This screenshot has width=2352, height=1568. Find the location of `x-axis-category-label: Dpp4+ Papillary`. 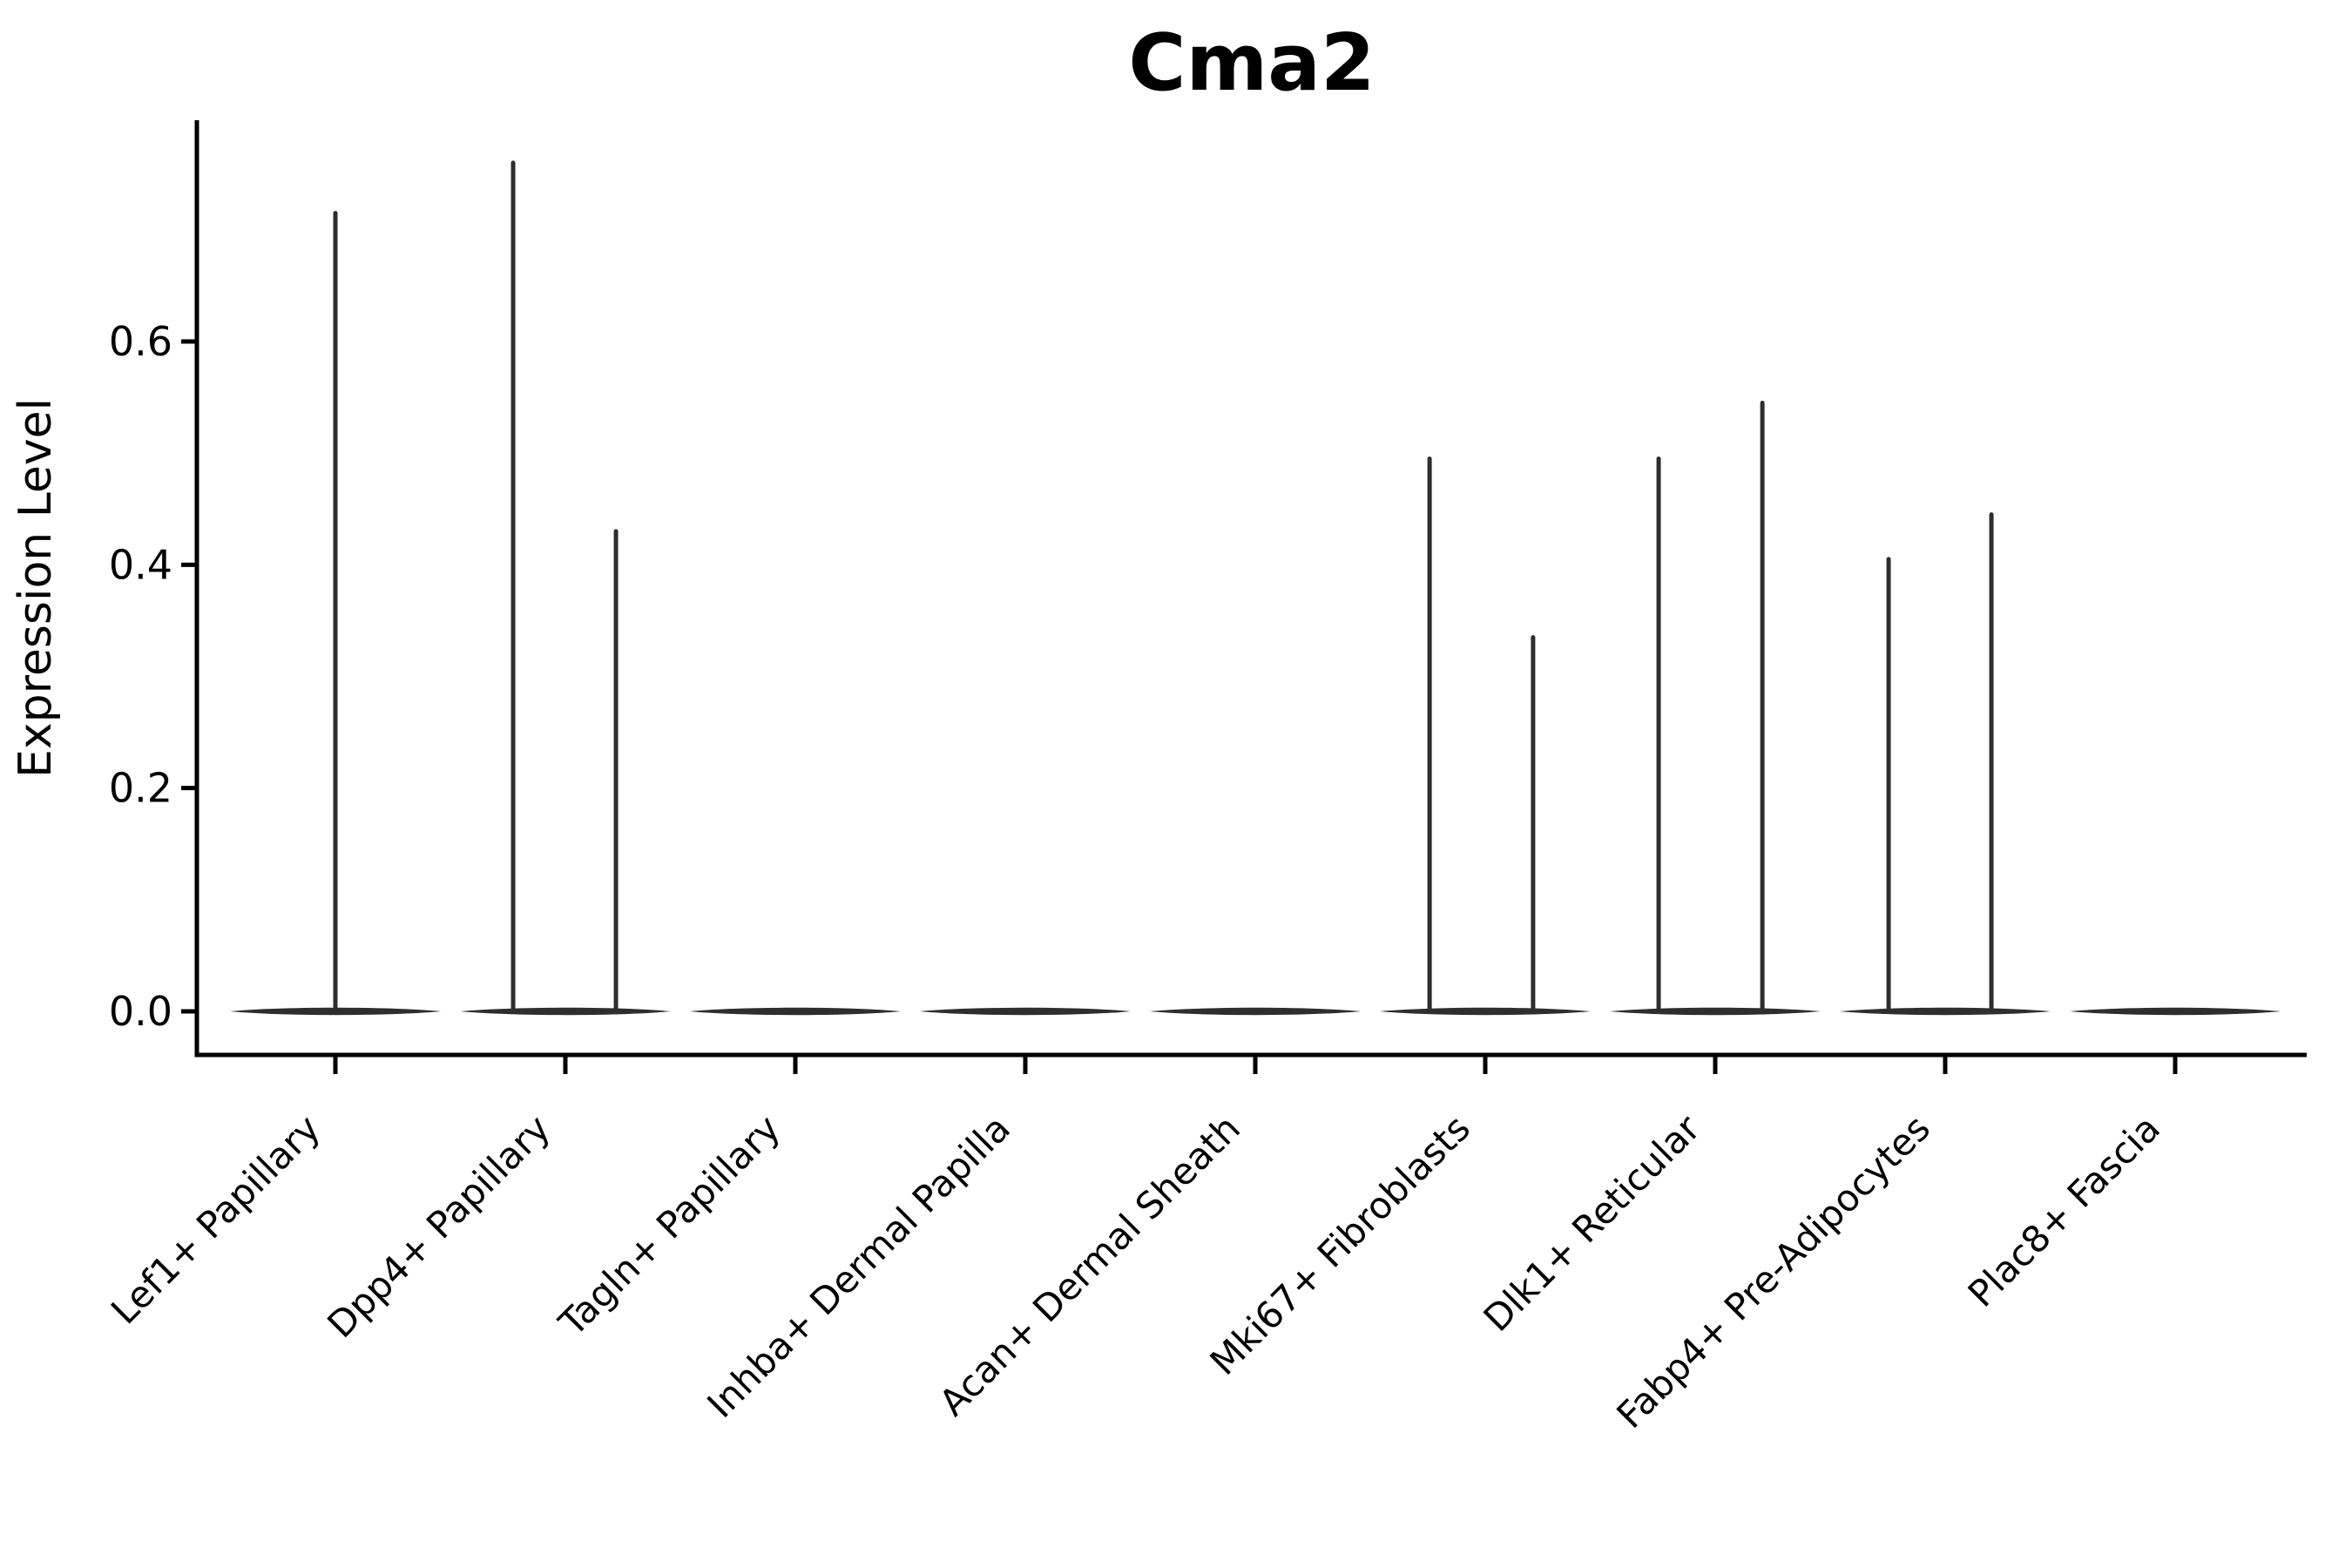

x-axis-category-label: Dpp4+ Papillary is located at coordinates (438, 1226).